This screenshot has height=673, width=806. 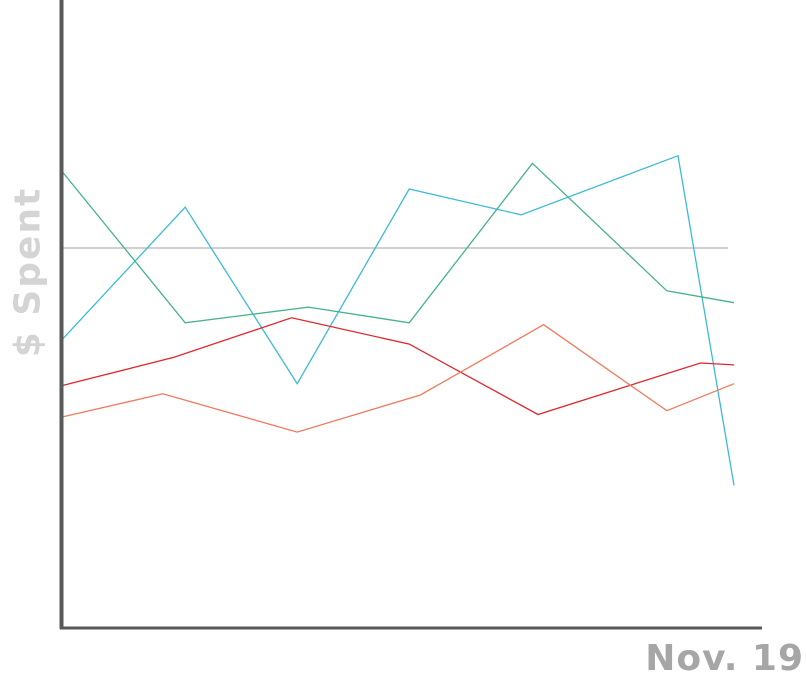 I want to click on x-axis-label: Nov. 19, so click(x=724, y=655).